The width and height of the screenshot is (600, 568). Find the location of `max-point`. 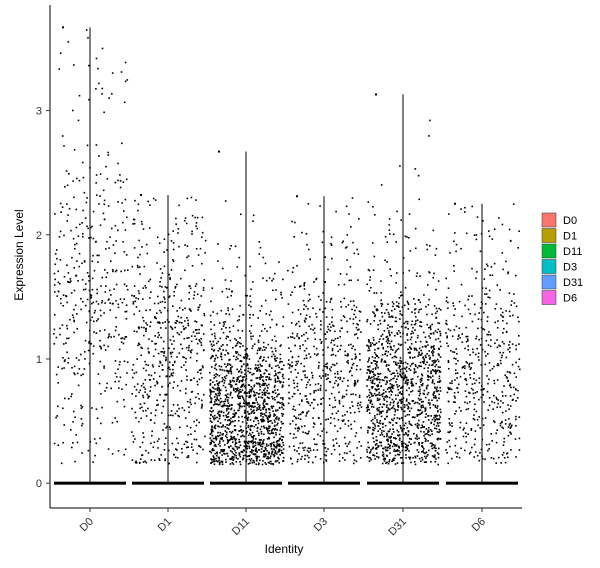

max-point is located at coordinates (455, 203).